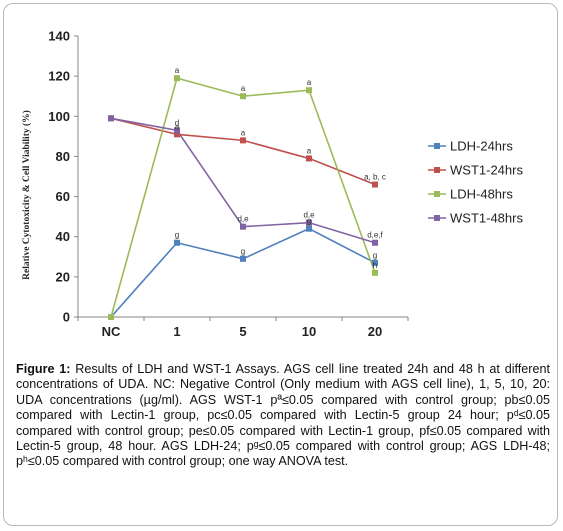 Image resolution: width=563 pixels, height=531 pixels. Describe the element at coordinates (66, 317) in the screenshot. I see `y-tick-label: 0` at that location.